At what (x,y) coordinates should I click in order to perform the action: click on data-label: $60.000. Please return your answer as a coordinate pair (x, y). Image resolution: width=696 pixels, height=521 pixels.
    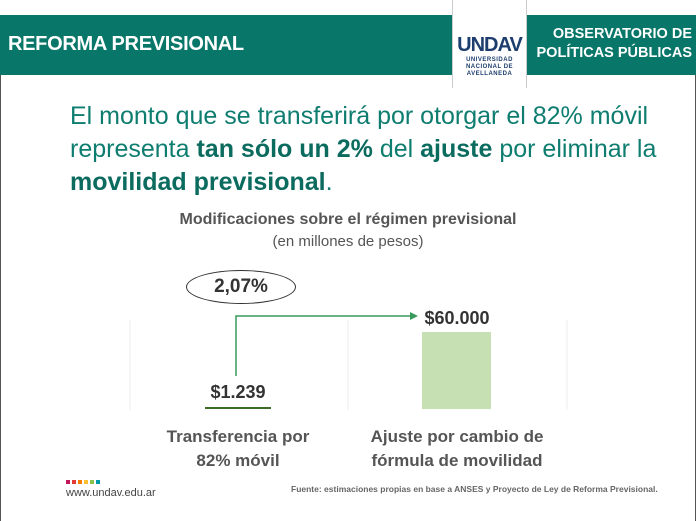
    Looking at the image, I should click on (456, 318).